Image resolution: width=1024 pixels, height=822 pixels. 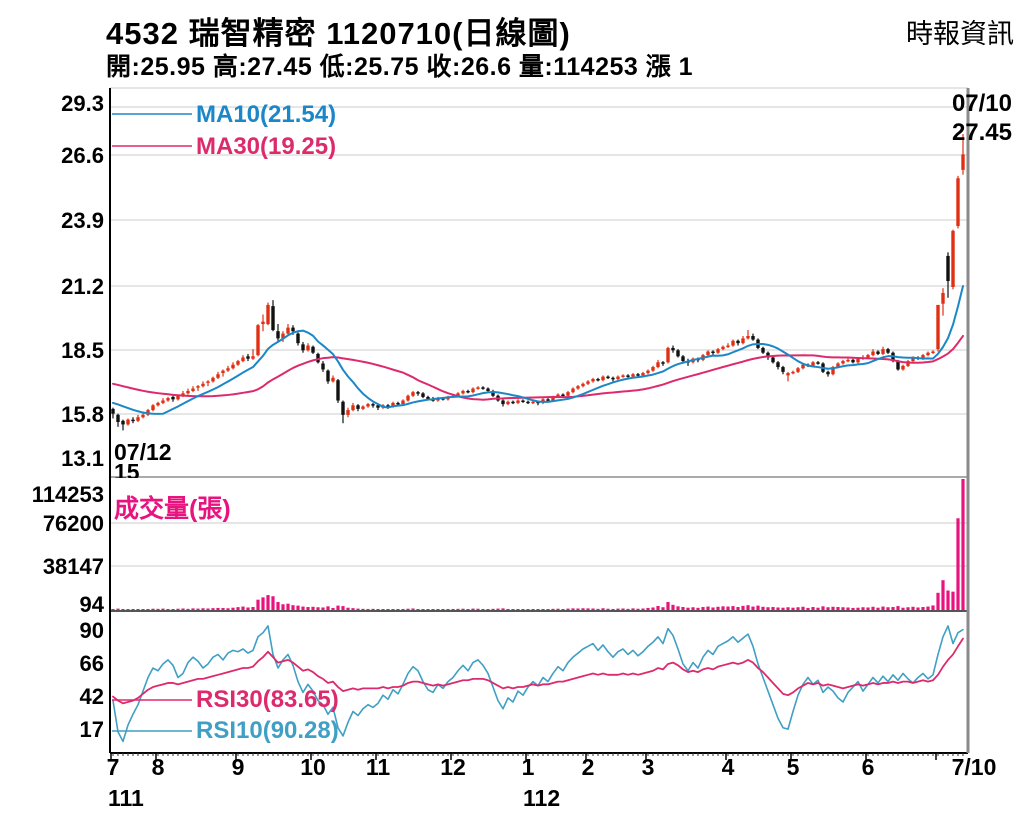 What do you see at coordinates (82, 286) in the screenshot?
I see `tick-label: 21.2` at bounding box center [82, 286].